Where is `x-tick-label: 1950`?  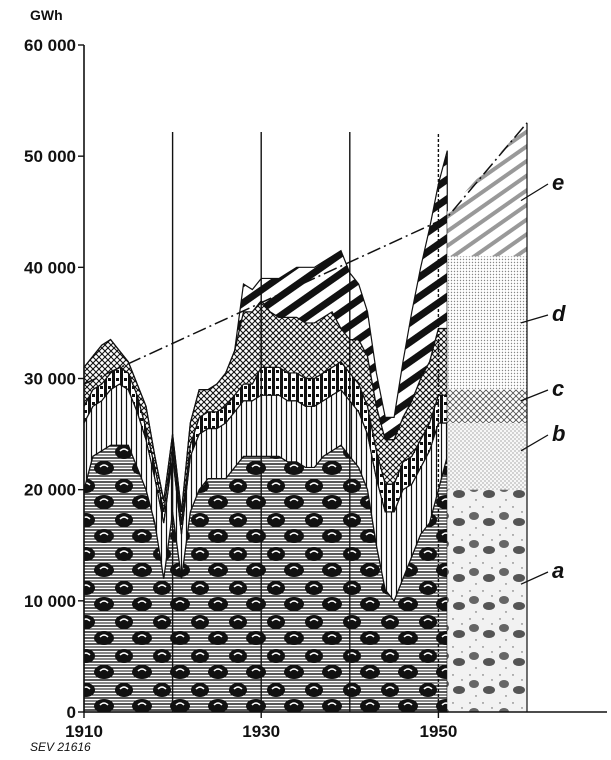 x-tick-label: 1950 is located at coordinates (438, 731).